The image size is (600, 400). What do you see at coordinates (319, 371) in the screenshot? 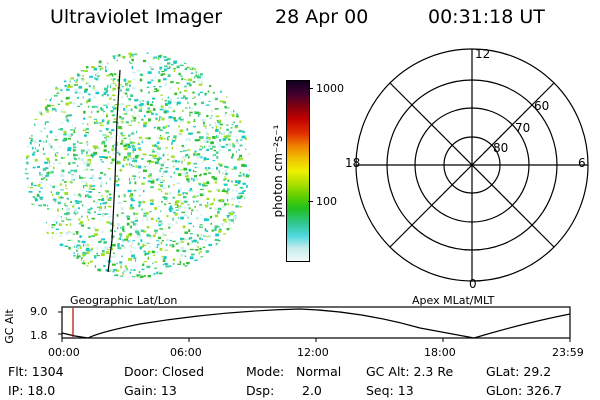
I see `status-mode-value: Normal` at bounding box center [319, 371].